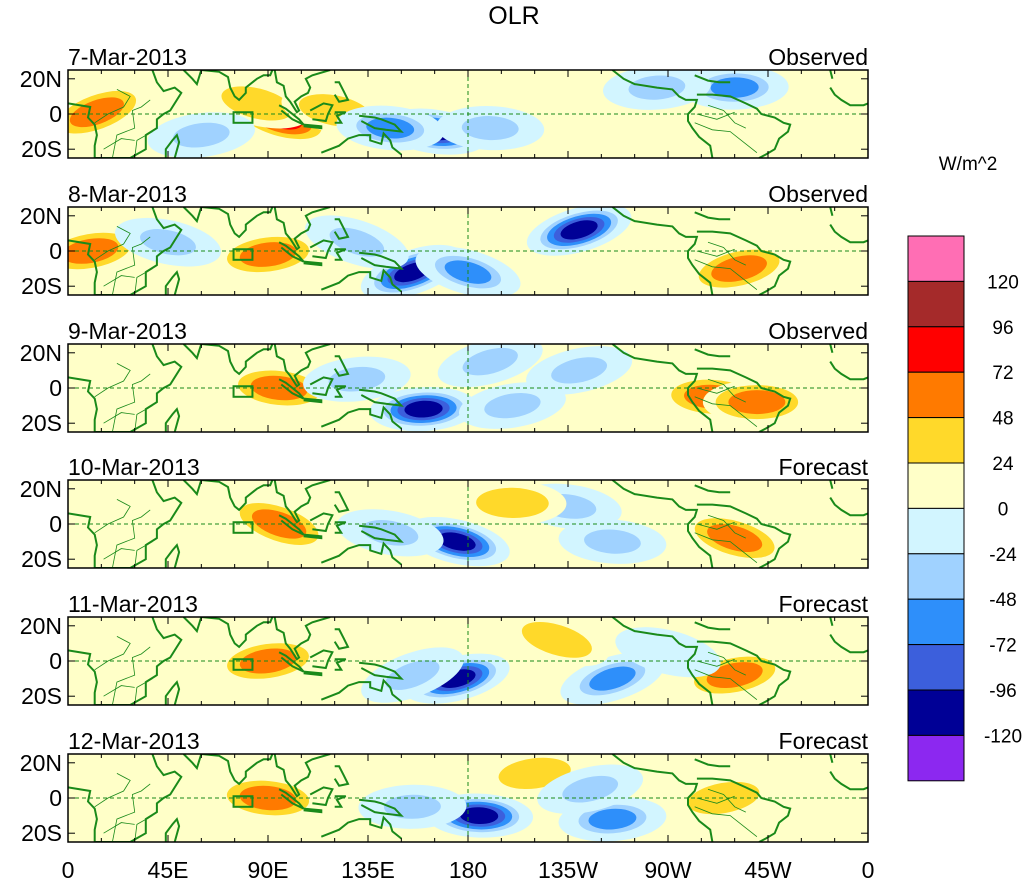  What do you see at coordinates (768, 870) in the screenshot?
I see `x-tick-label: 45W` at bounding box center [768, 870].